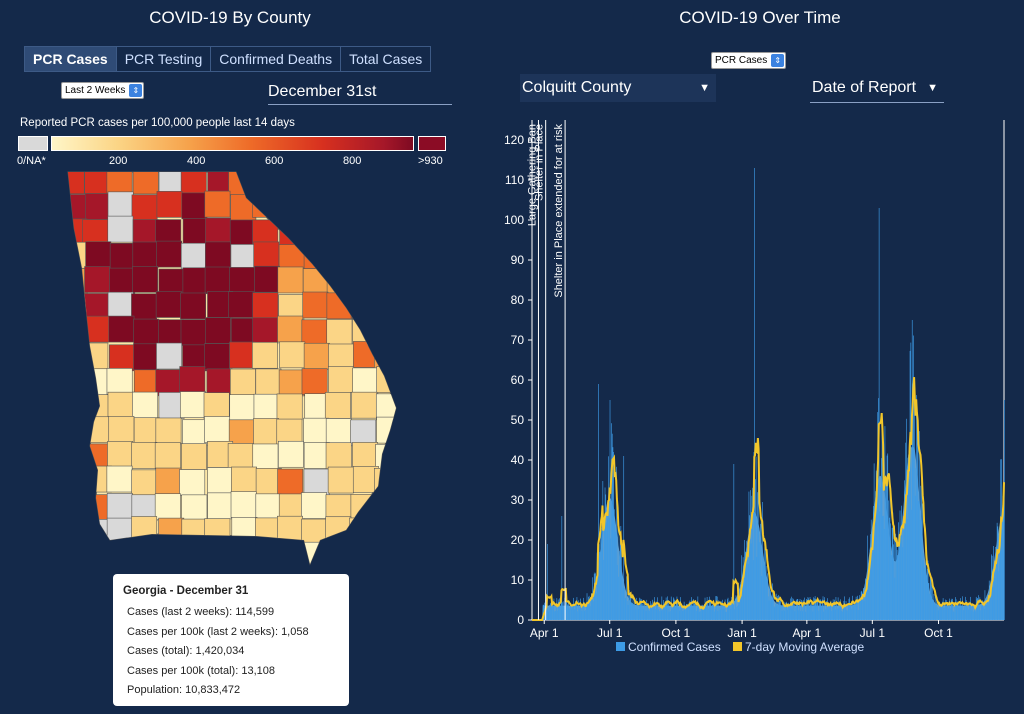  I want to click on legend-tick-200: 200, so click(118, 161).